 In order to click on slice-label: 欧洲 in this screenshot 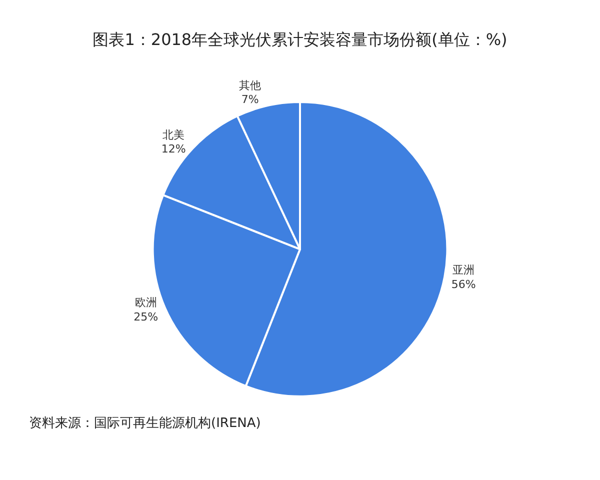, I will do `click(145, 303)`.